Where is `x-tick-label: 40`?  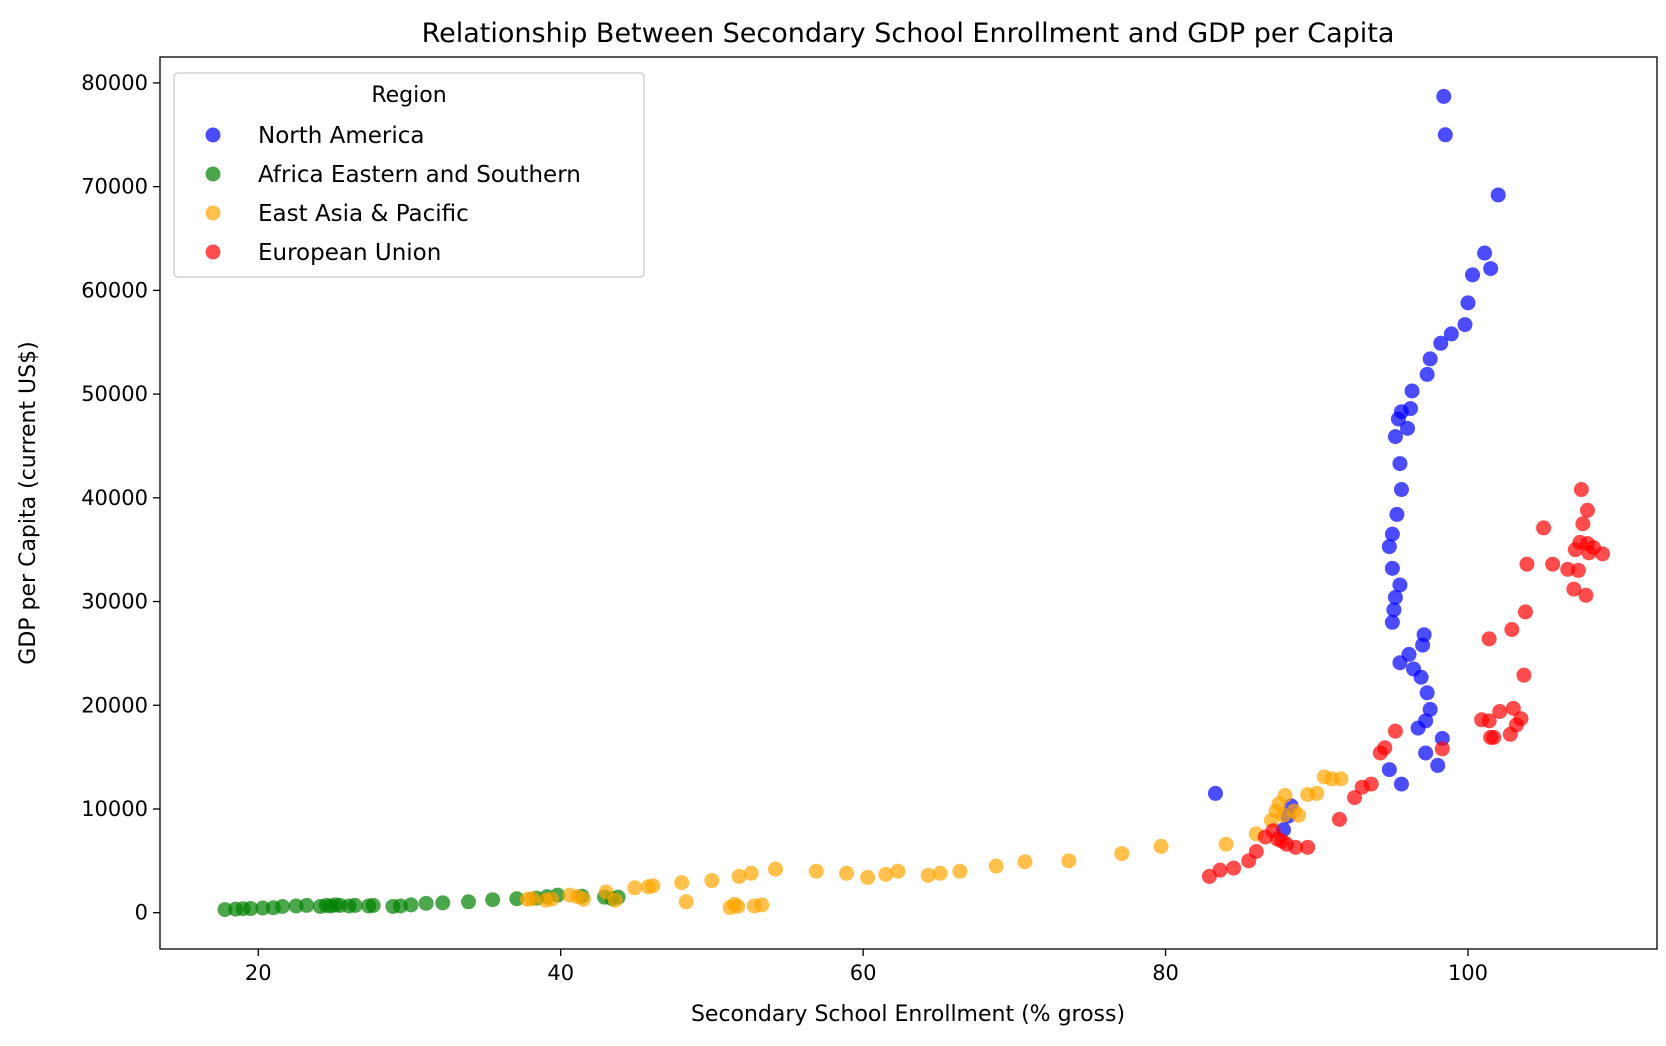
x-tick-label: 40 is located at coordinates (560, 973).